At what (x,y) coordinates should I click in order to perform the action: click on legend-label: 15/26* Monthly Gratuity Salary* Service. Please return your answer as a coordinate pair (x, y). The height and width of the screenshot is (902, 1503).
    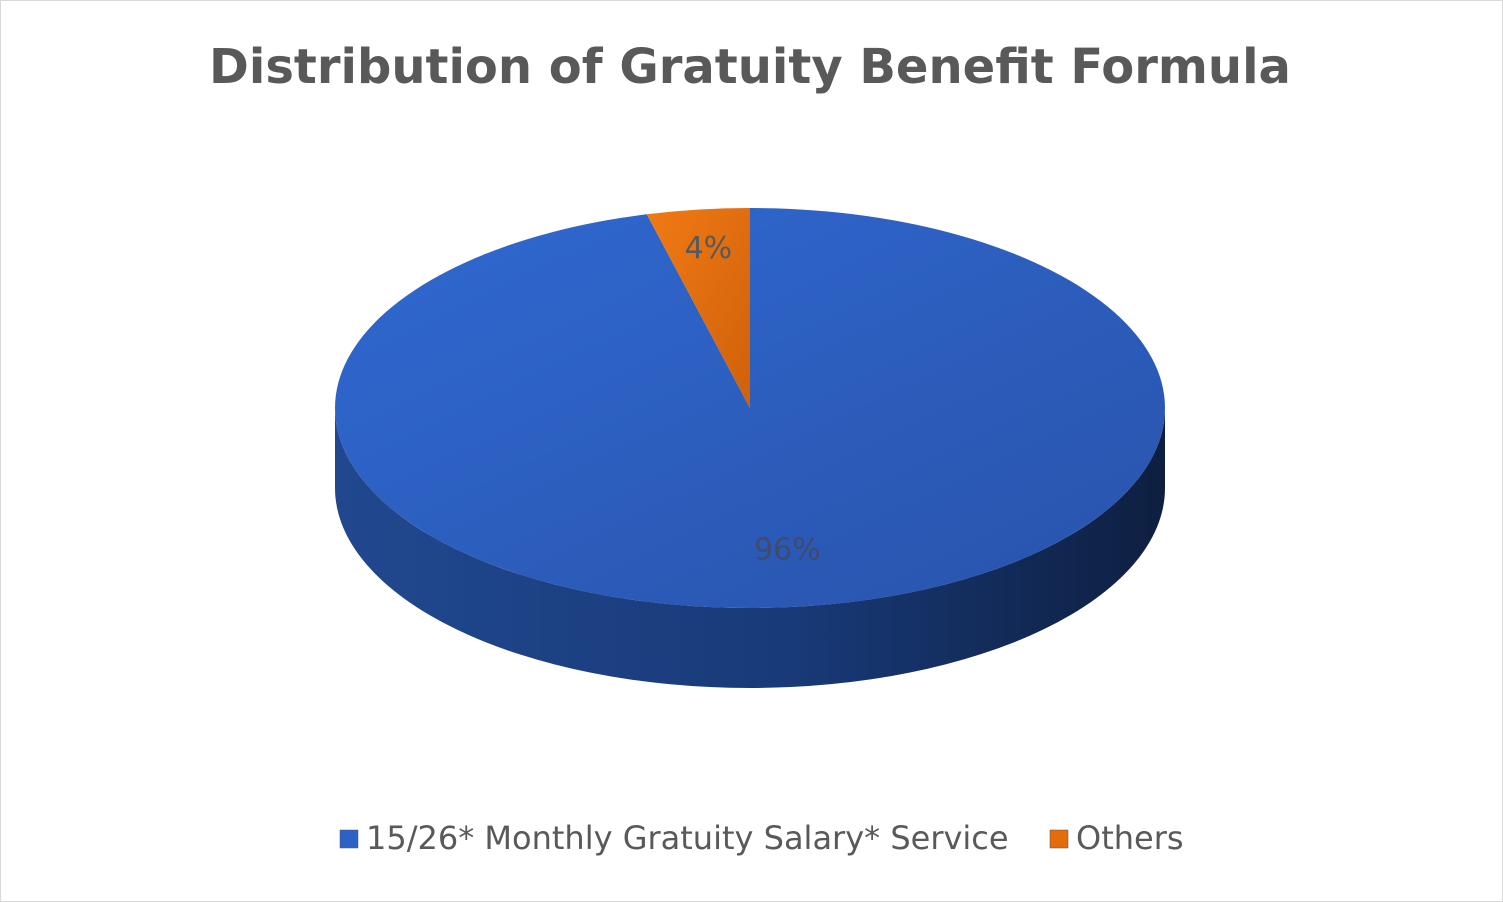
    Looking at the image, I should click on (687, 838).